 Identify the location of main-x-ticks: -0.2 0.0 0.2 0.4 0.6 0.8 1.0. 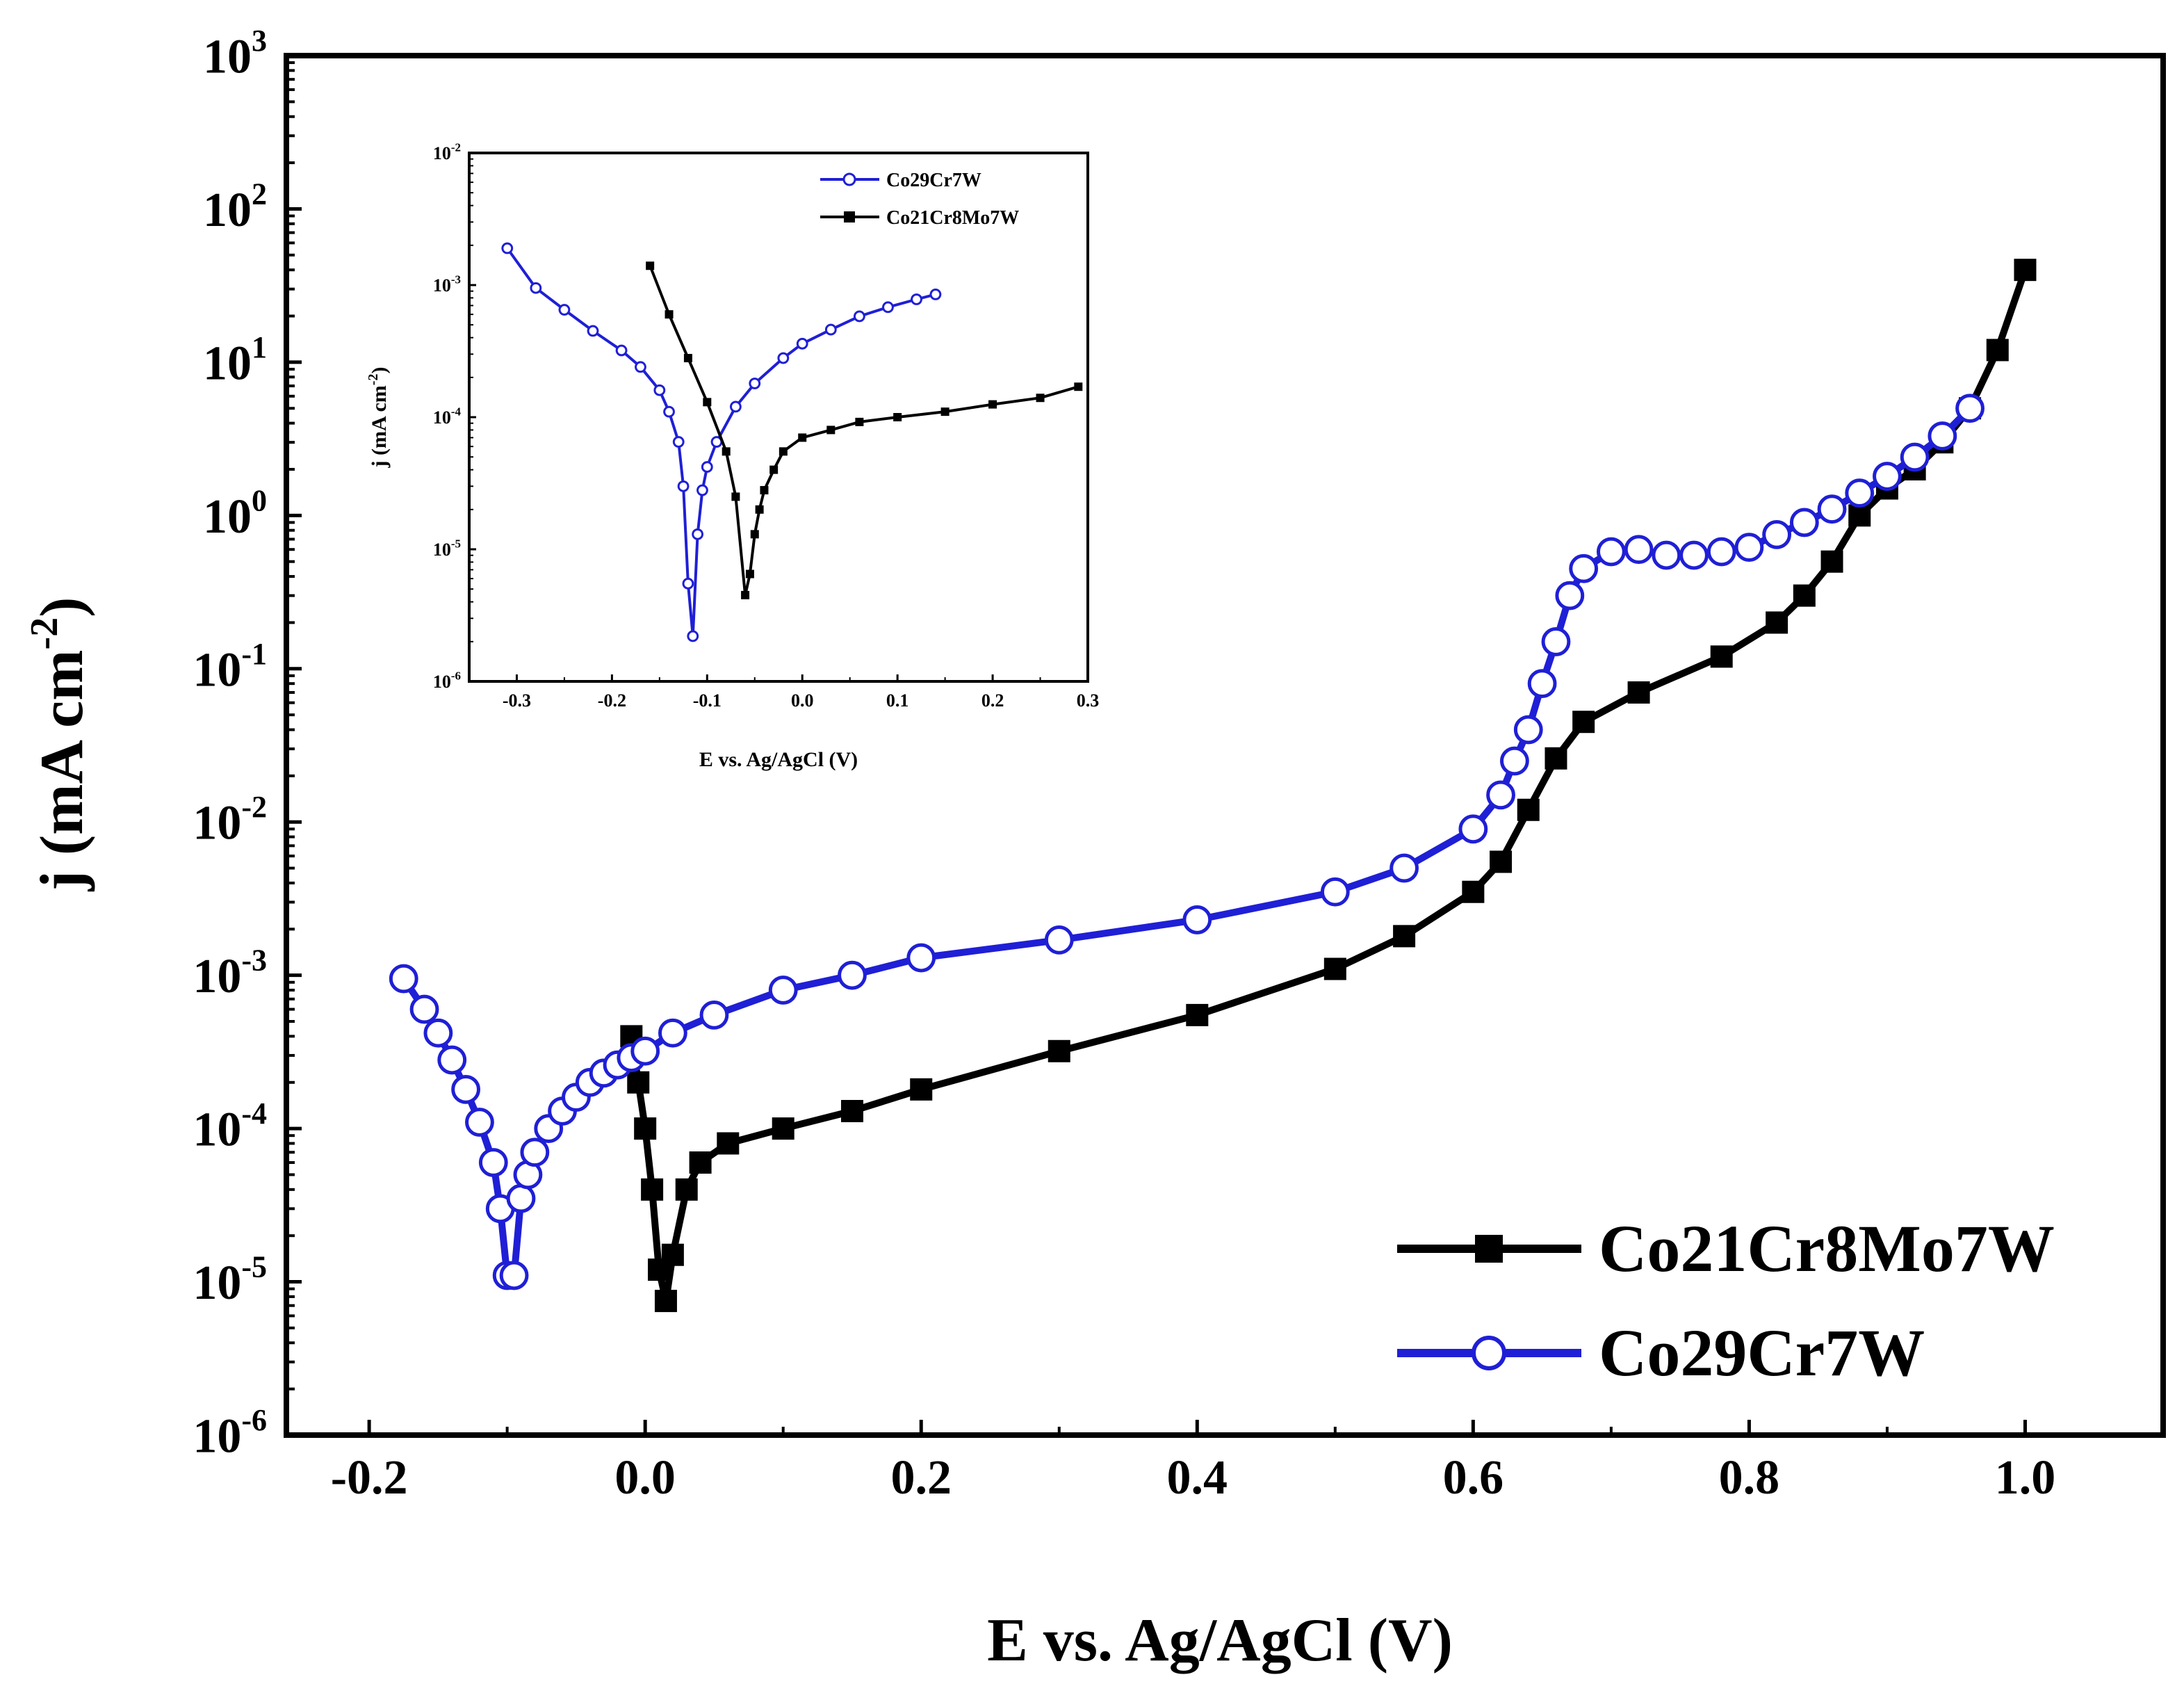
(1193, 1463).